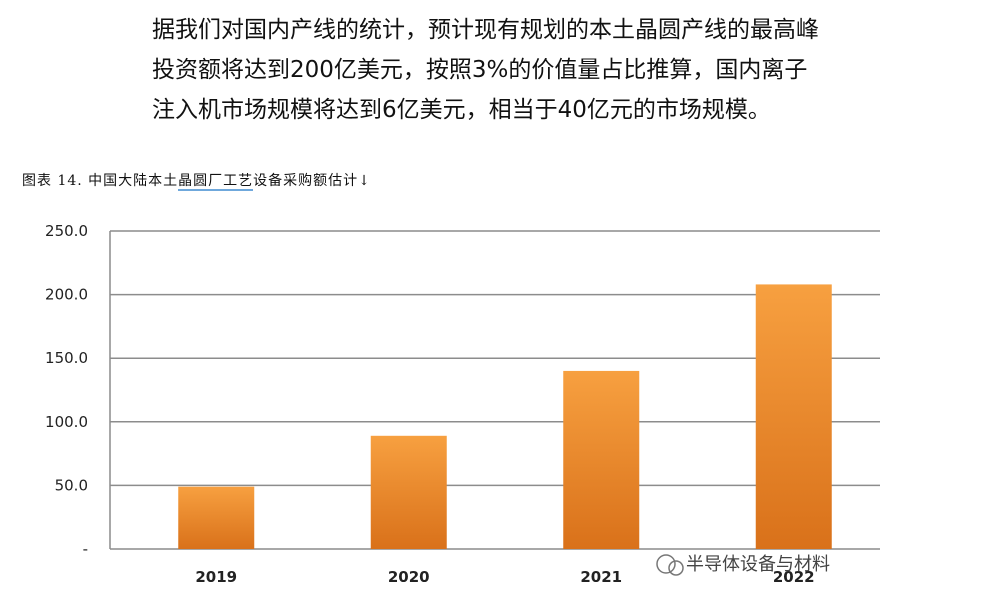 The width and height of the screenshot is (1000, 590). I want to click on y-tick-label: -, so click(85, 549).